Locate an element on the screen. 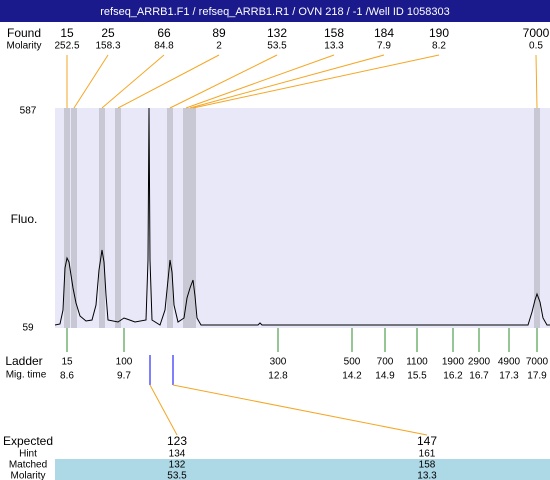 The image size is (550, 480). cell-hint: 161 is located at coordinates (427, 454).